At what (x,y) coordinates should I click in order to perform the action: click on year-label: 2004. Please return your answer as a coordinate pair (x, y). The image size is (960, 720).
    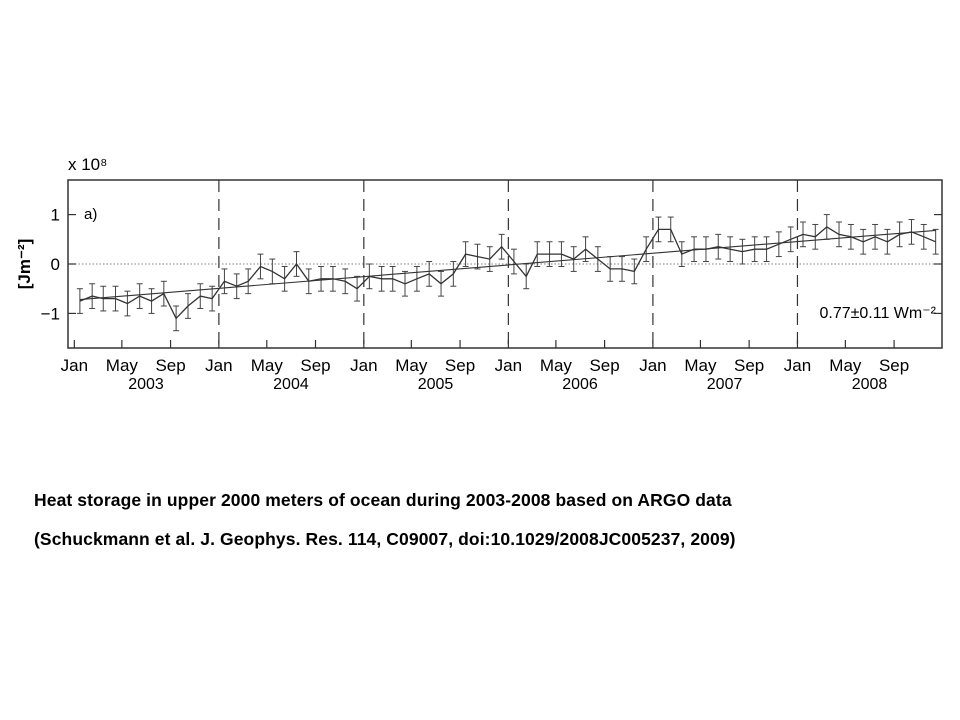
    Looking at the image, I should click on (291, 384).